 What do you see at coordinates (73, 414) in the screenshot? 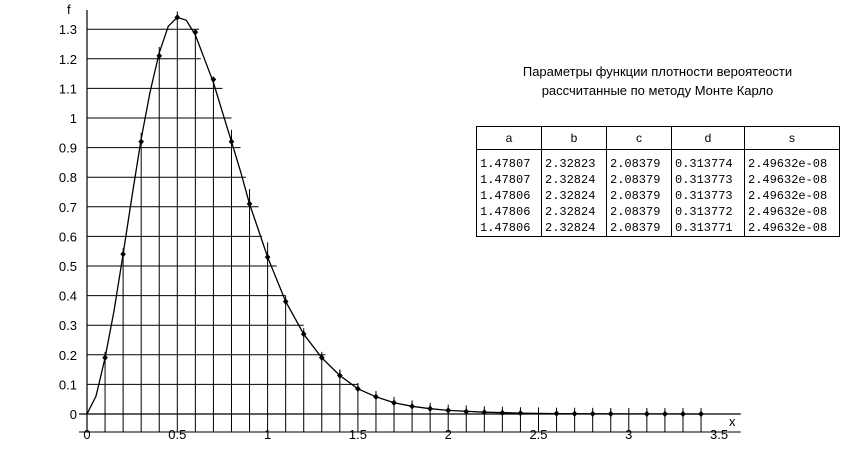
I see `y-tick-label: 0` at bounding box center [73, 414].